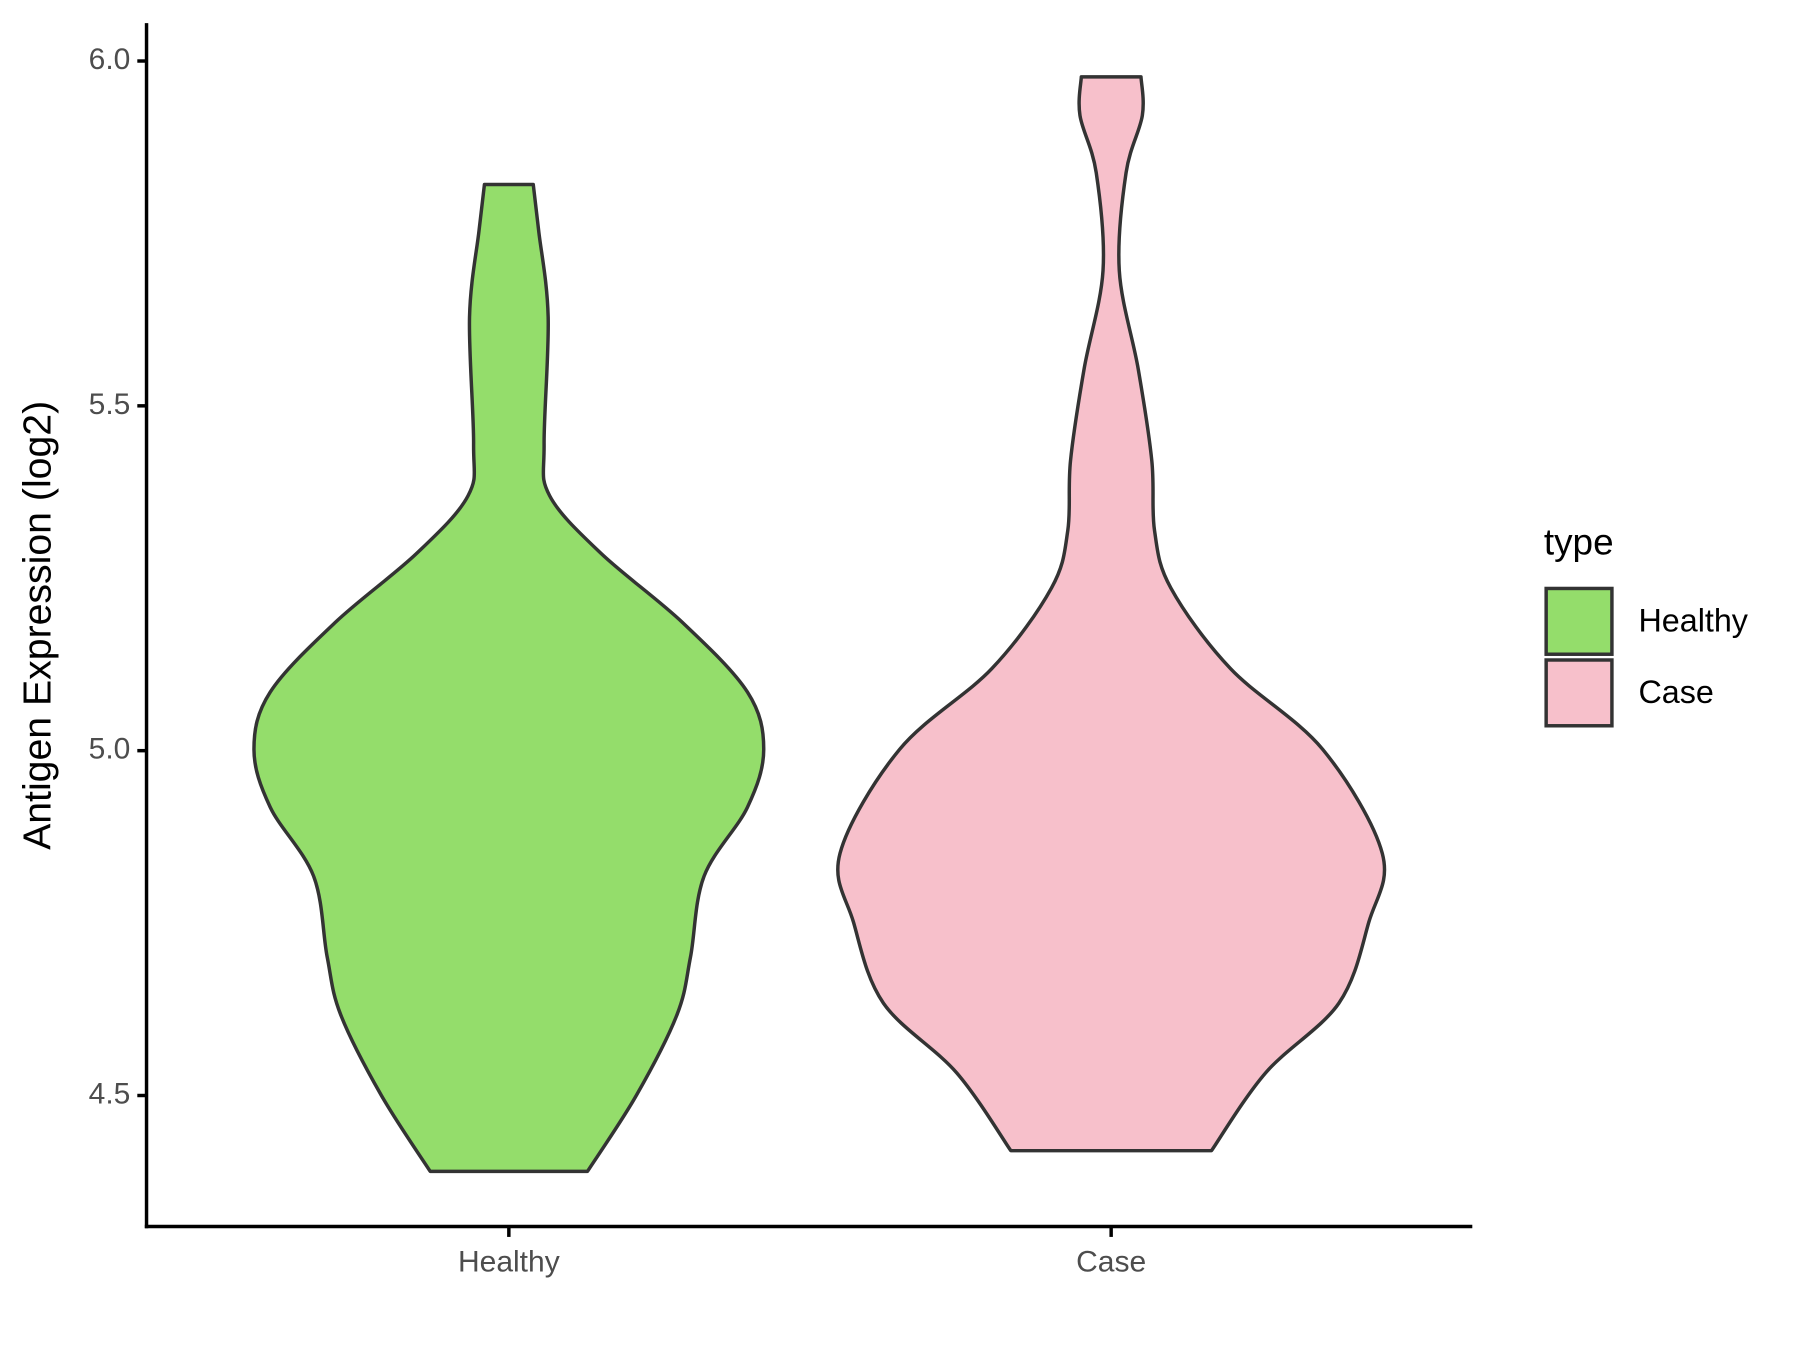  What do you see at coordinates (1675, 692) in the screenshot?
I see `legend-label: Case` at bounding box center [1675, 692].